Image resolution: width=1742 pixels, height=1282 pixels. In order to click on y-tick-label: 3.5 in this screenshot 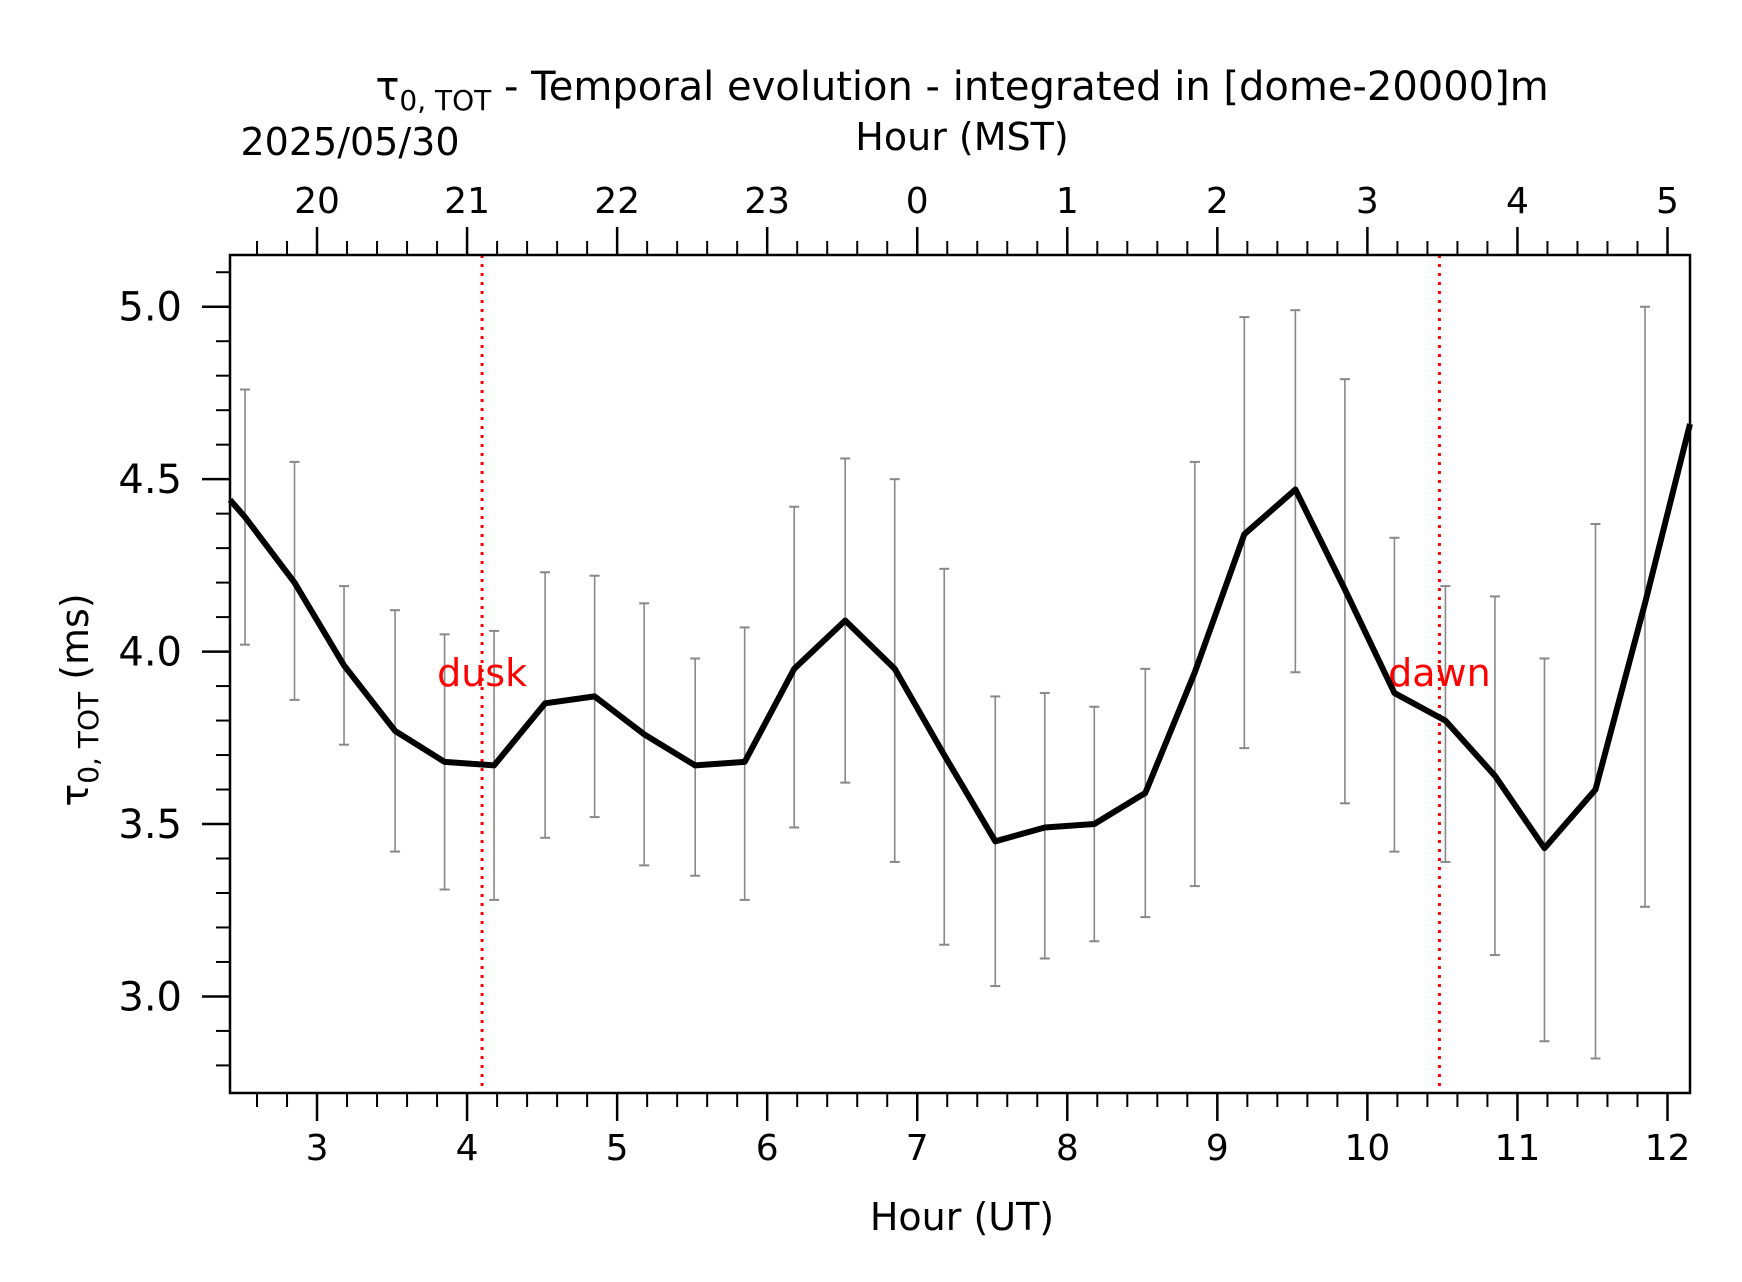, I will do `click(150, 825)`.